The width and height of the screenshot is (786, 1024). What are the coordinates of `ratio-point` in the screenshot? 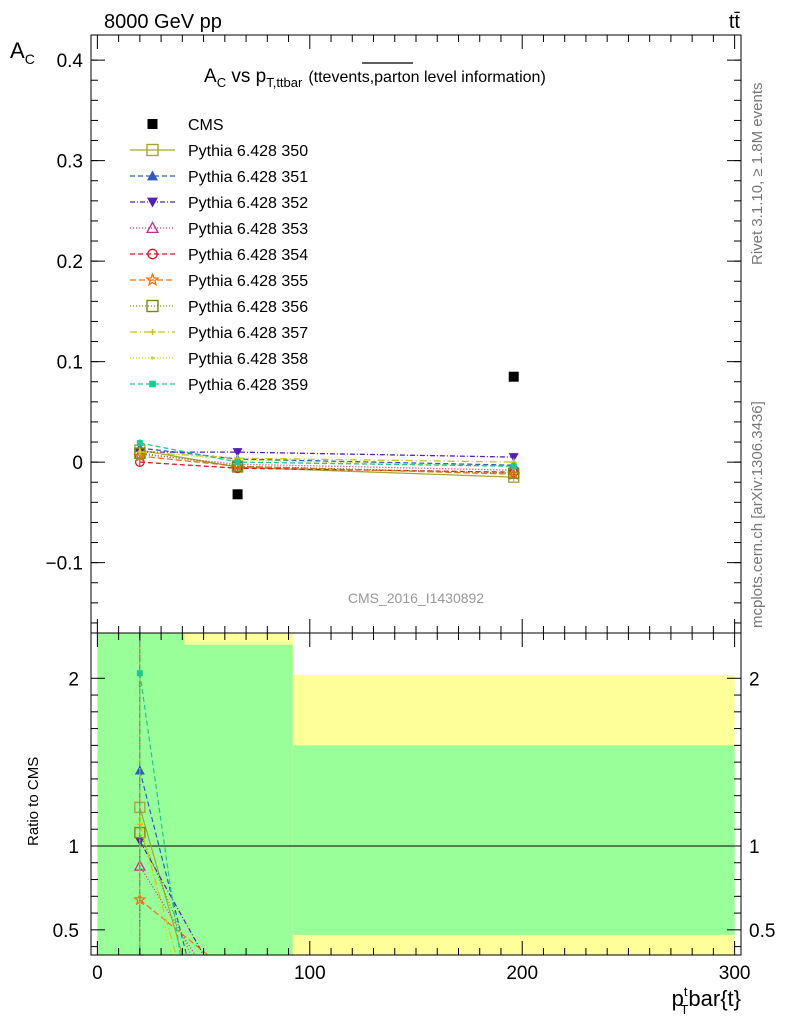 It's located at (139, 673).